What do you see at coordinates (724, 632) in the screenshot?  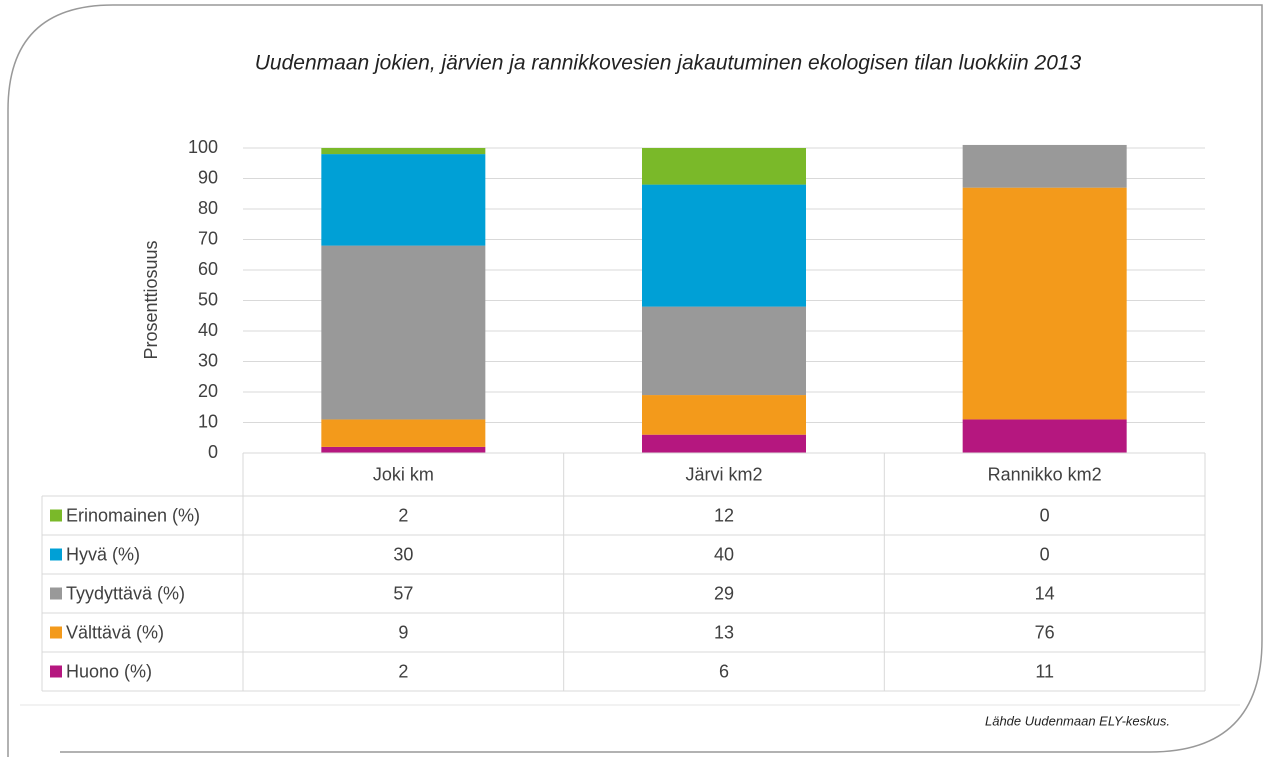 I see `table-cell: 13` at bounding box center [724, 632].